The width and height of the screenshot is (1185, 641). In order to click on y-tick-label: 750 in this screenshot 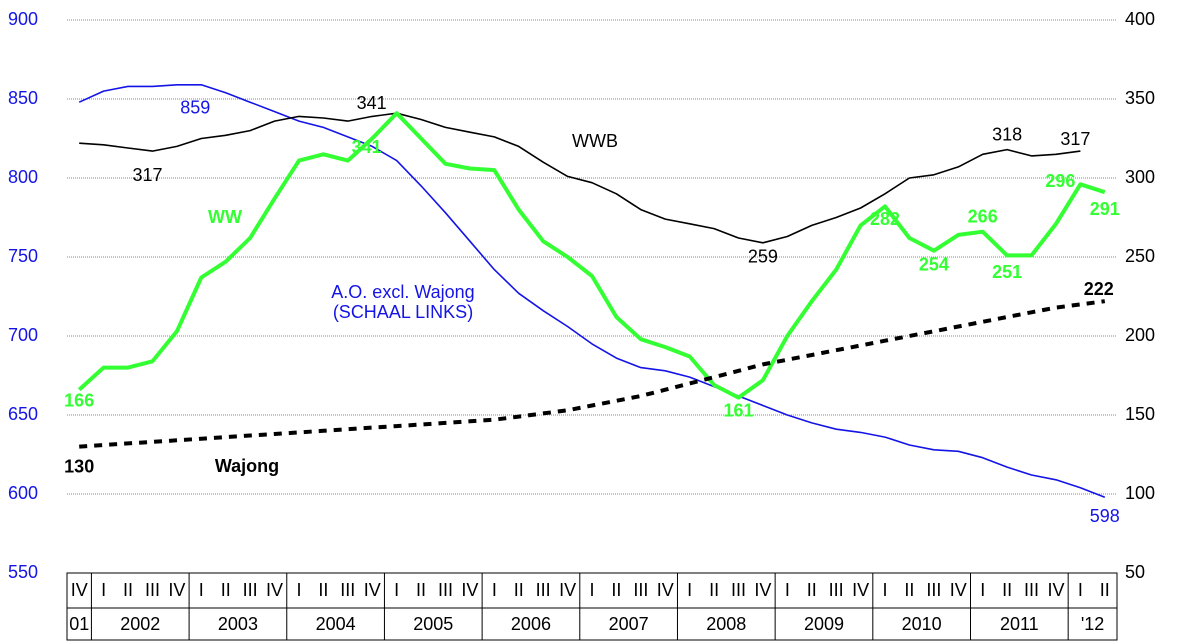, I will do `click(23, 256)`.